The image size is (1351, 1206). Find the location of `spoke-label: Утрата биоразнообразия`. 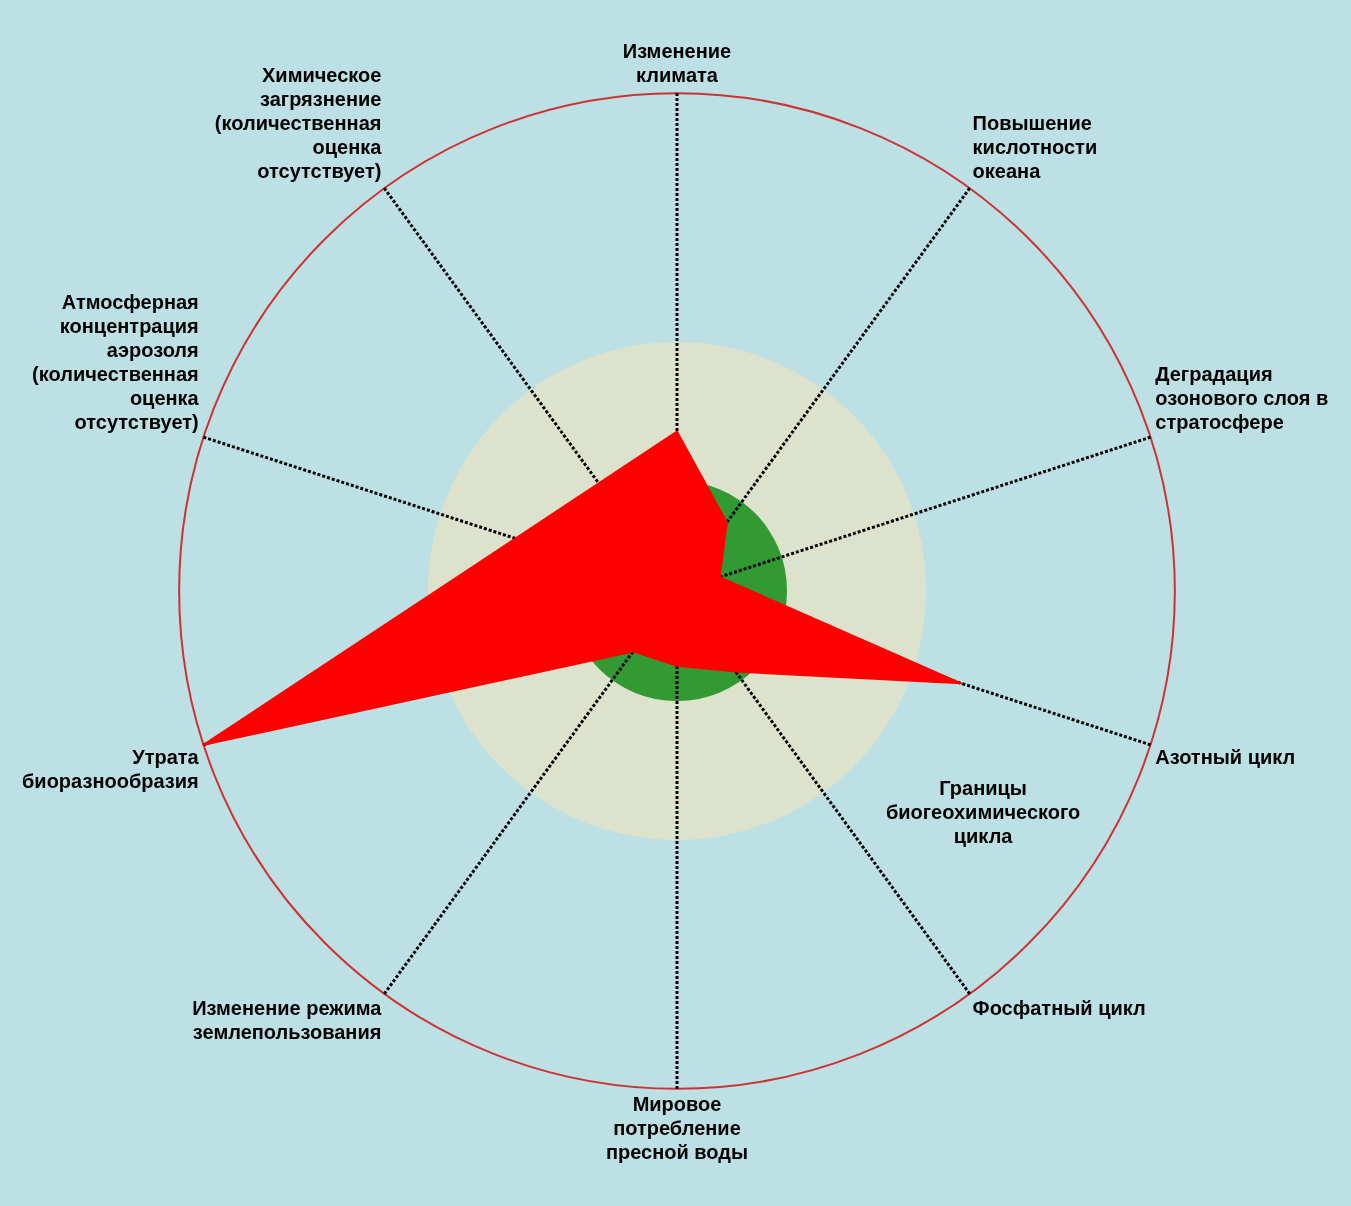

spoke-label: Утрата биоразнообразия is located at coordinates (111, 768).